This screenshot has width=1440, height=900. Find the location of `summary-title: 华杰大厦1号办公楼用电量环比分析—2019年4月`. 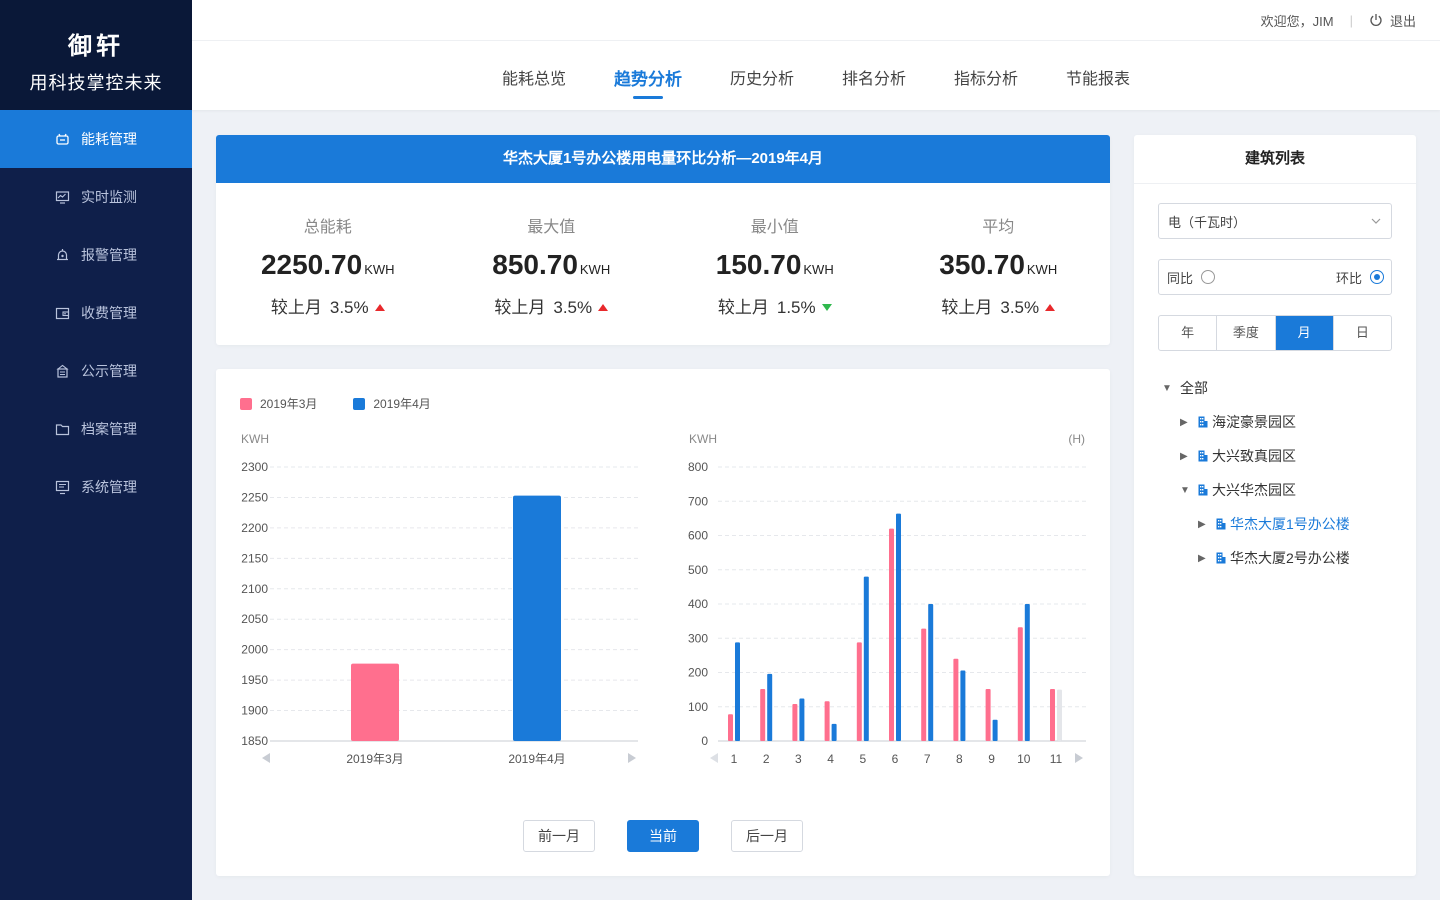

summary-title: 华杰大厦1号办公楼用电量环比分析—2019年4月 is located at coordinates (663, 159).